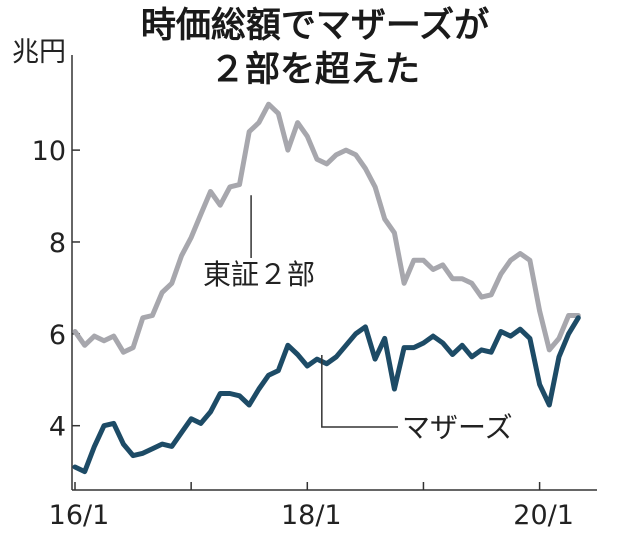 Image resolution: width=630 pixels, height=552 pixels. Describe the element at coordinates (79, 515) in the screenshot. I see `x-tick-label: 16/1` at that location.